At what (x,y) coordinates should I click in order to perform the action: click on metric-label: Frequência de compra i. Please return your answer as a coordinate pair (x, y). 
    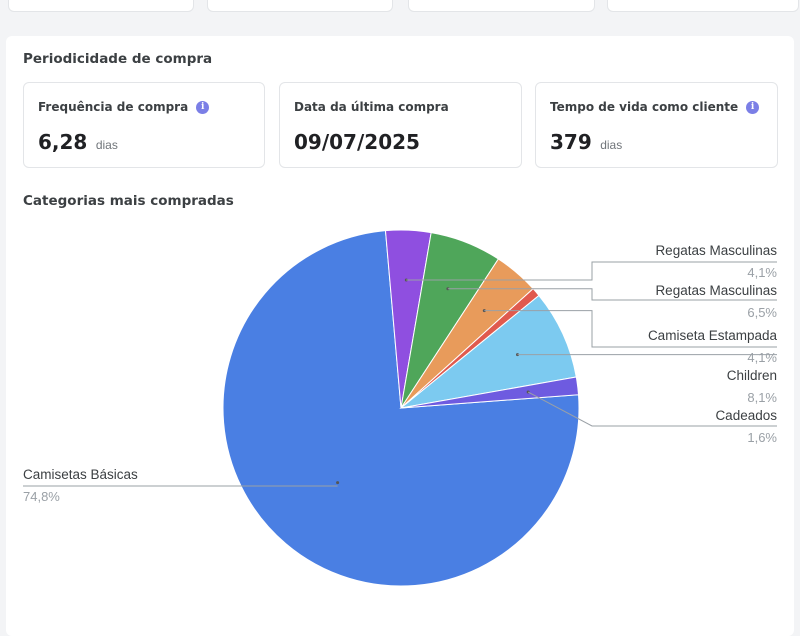
    Looking at the image, I should click on (124, 107).